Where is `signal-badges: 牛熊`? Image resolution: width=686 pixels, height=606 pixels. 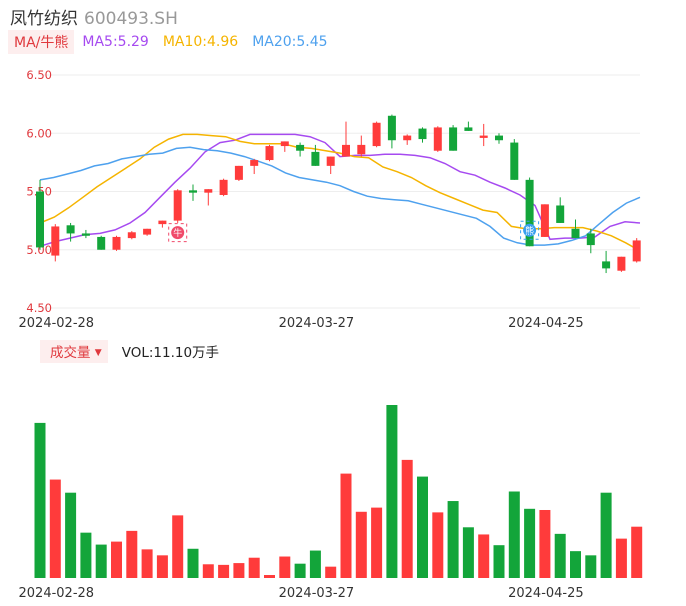
signal-badges: 牛熊 is located at coordinates (354, 231).